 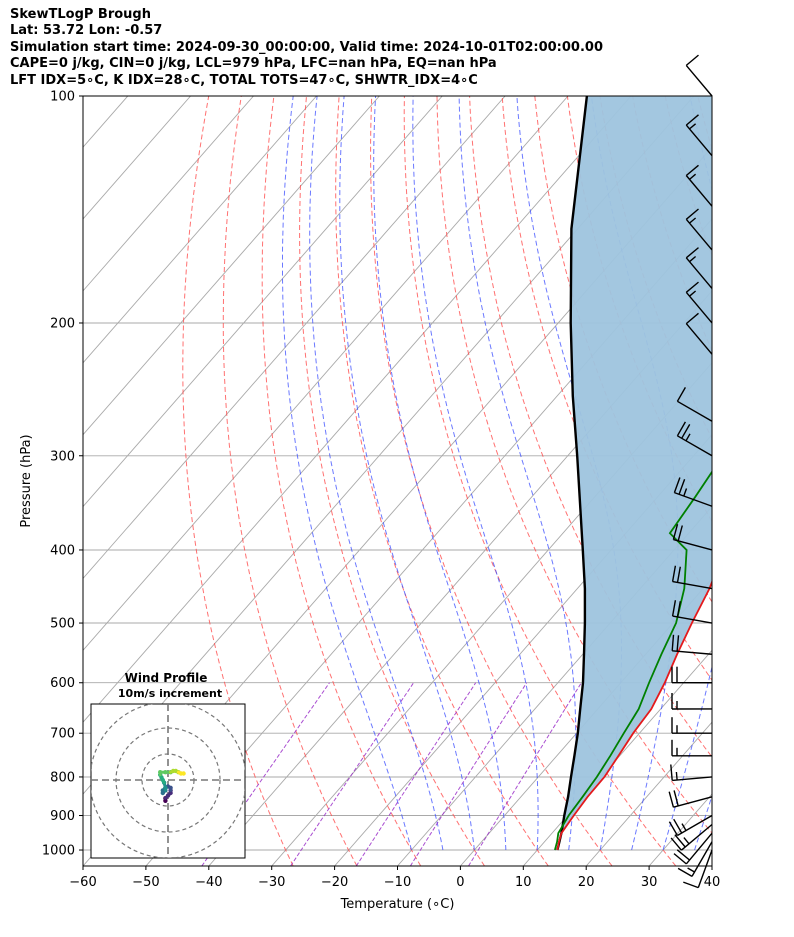 What do you see at coordinates (62, 456) in the screenshot?
I see `y-tick-label: 300` at bounding box center [62, 456].